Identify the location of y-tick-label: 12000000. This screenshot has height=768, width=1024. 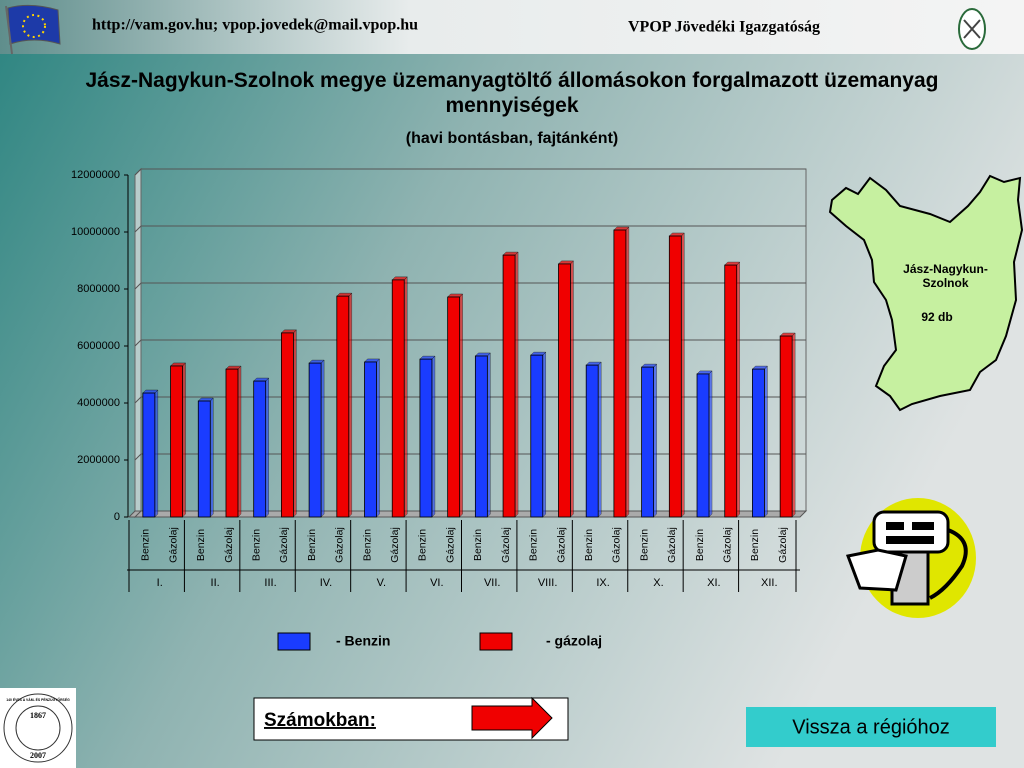
(95, 175).